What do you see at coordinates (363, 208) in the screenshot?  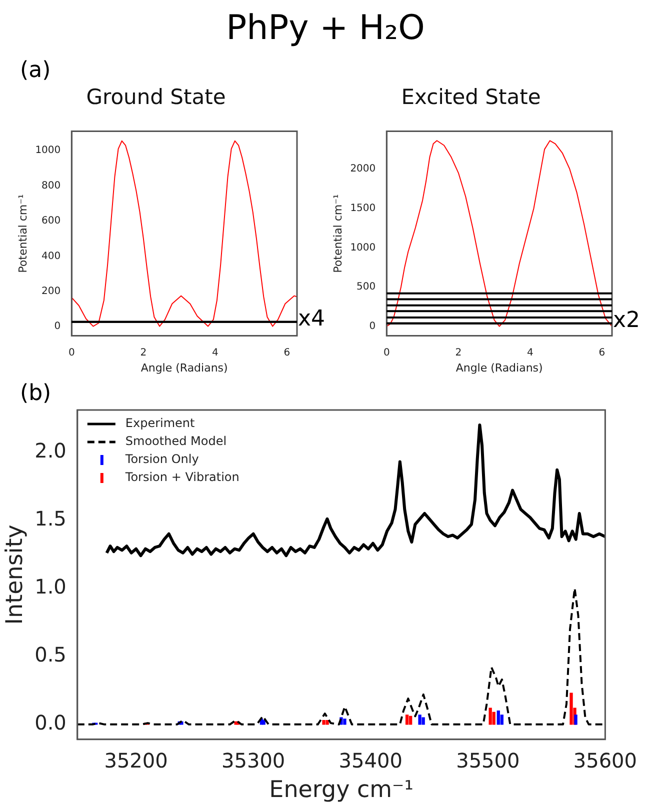 I see `y-tick-label: 1500` at bounding box center [363, 208].